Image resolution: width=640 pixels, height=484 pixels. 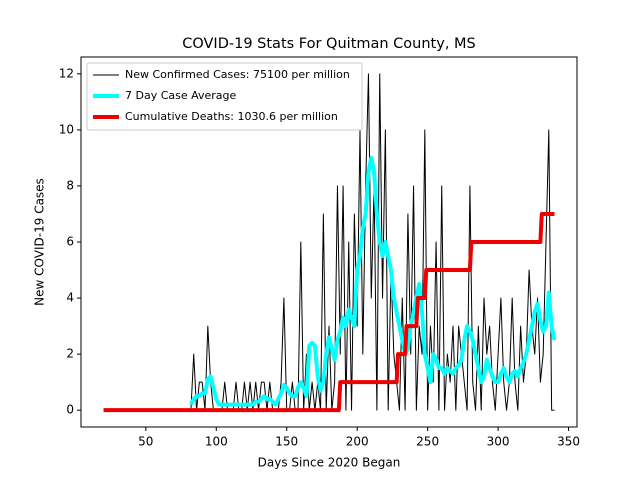 What do you see at coordinates (329, 44) in the screenshot?
I see `chart-title: COVID-19 Stats For Quitman County, MS` at bounding box center [329, 44].